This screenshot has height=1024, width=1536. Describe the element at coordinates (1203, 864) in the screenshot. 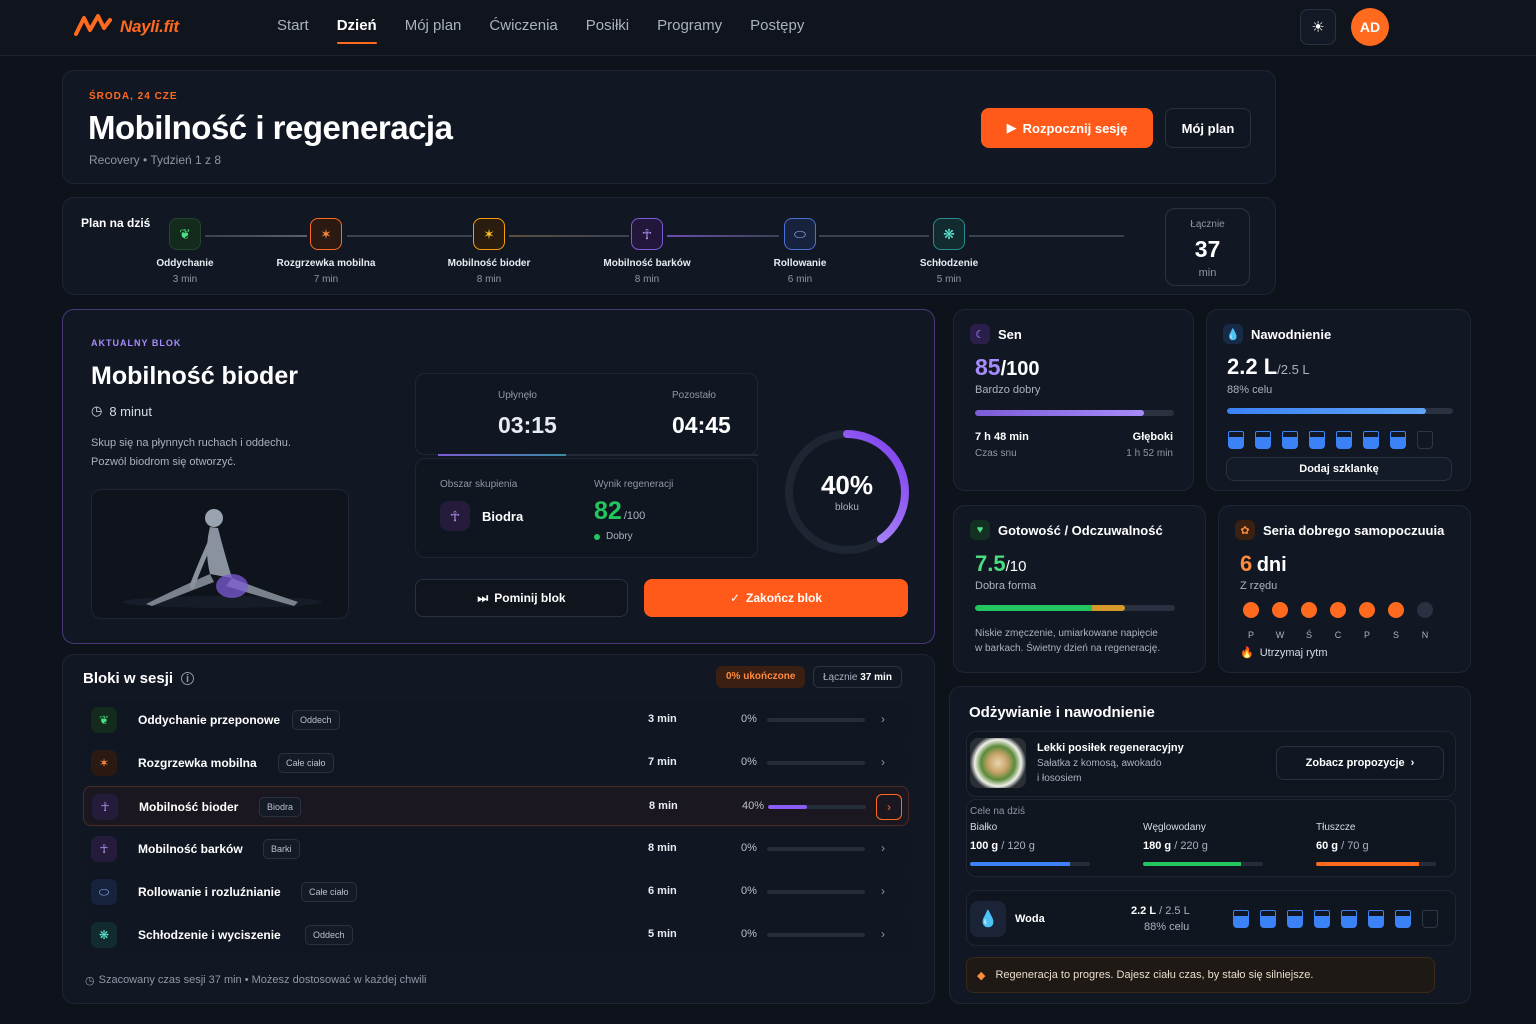

I see `macro-bar` at that location.